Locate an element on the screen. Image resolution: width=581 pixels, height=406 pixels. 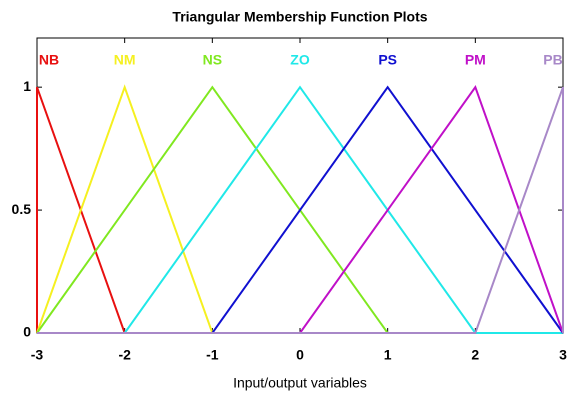
series-label: NS is located at coordinates (212, 60).